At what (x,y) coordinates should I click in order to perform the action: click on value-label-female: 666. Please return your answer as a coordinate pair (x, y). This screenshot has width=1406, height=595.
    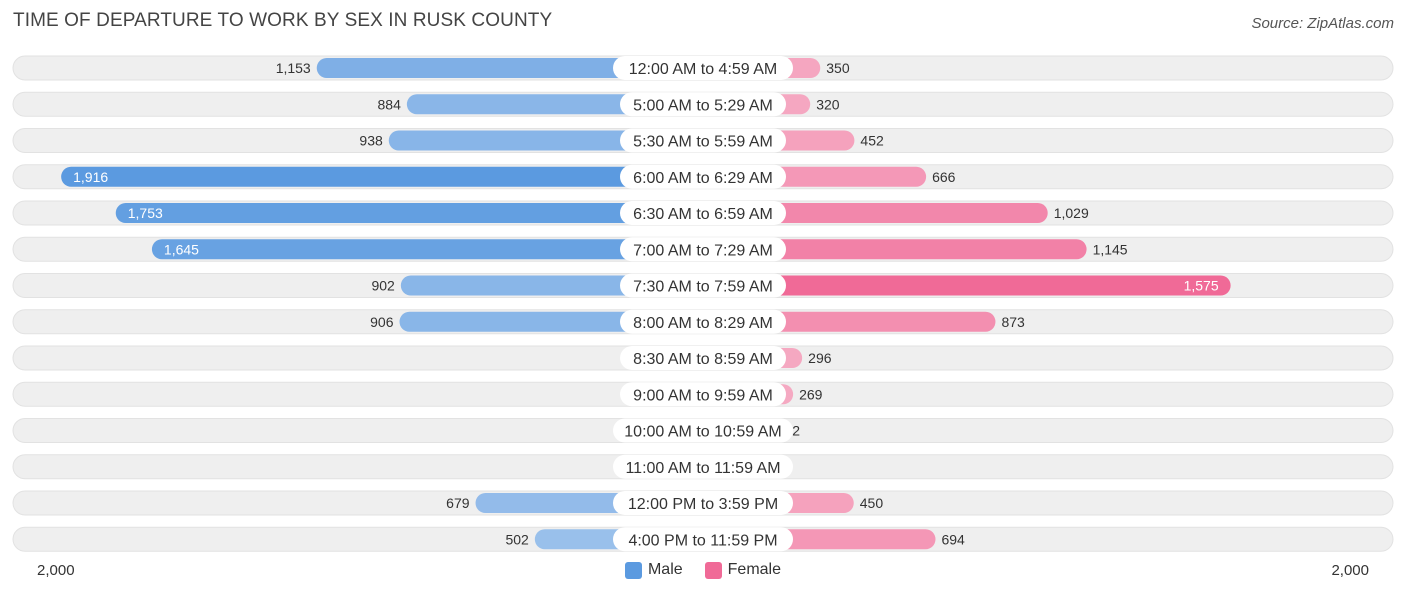
    Looking at the image, I should click on (944, 177).